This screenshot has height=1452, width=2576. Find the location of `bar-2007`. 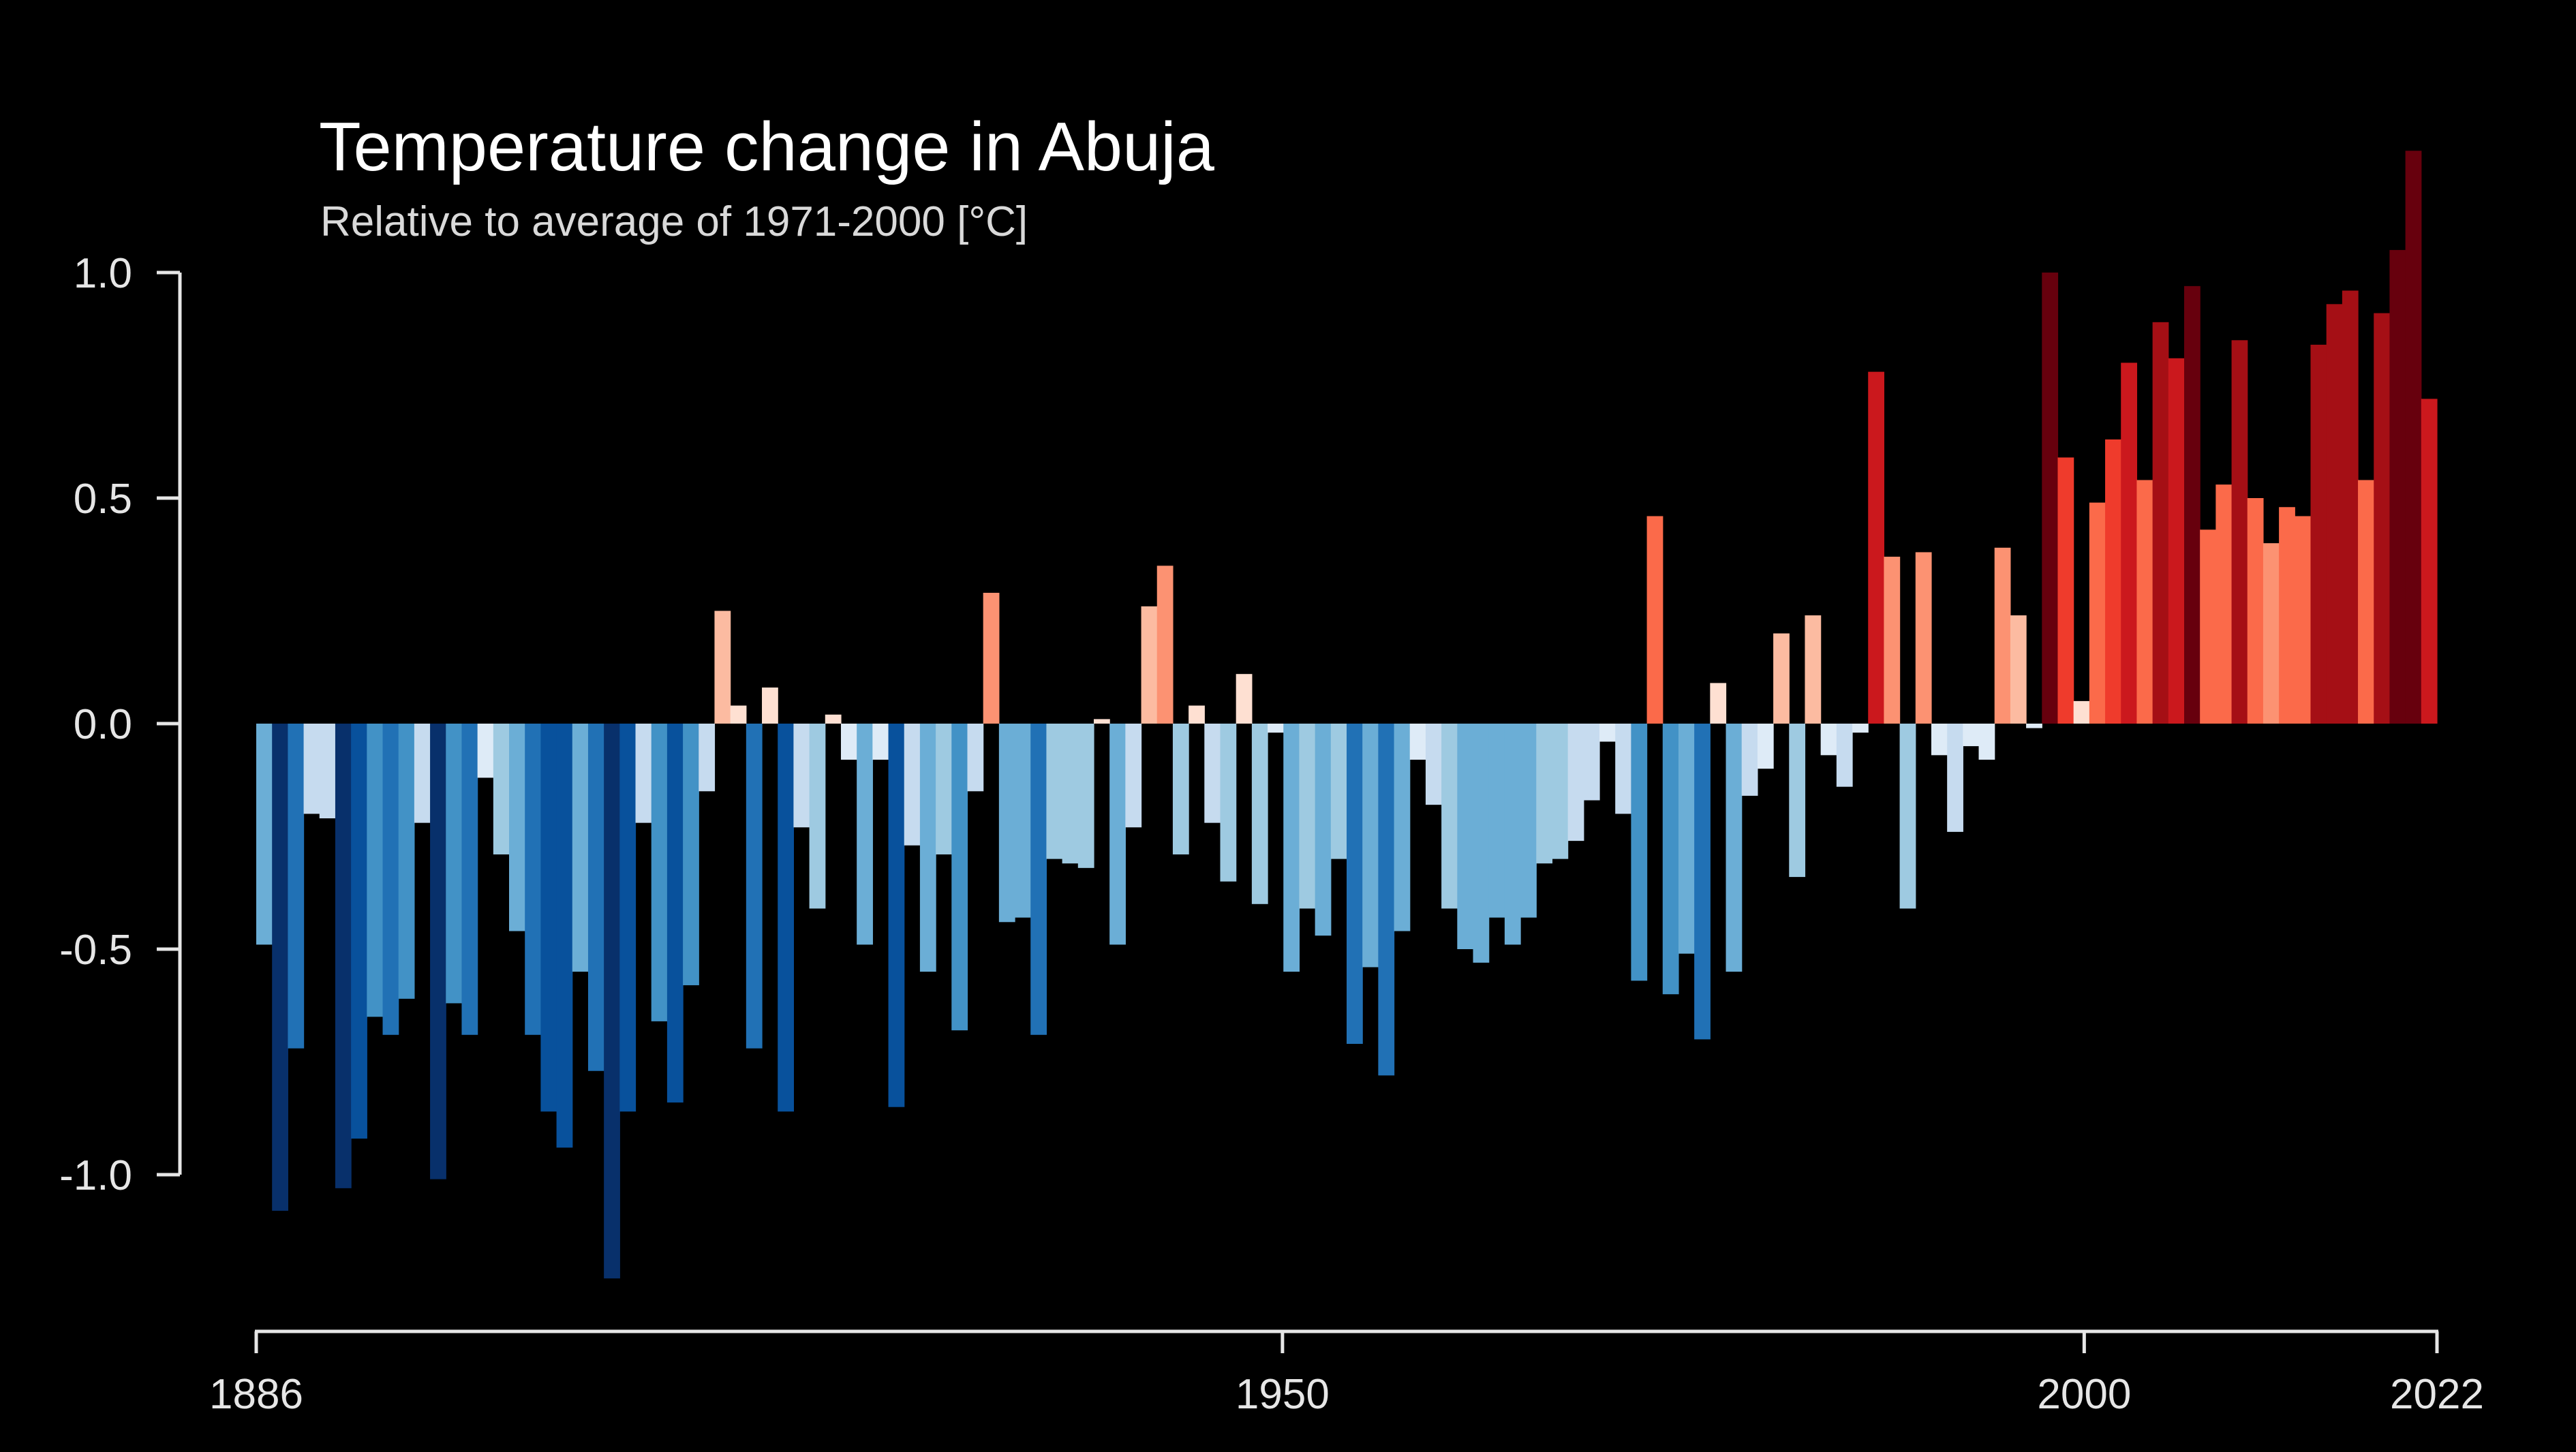

bar-2007 is located at coordinates (2176, 541).